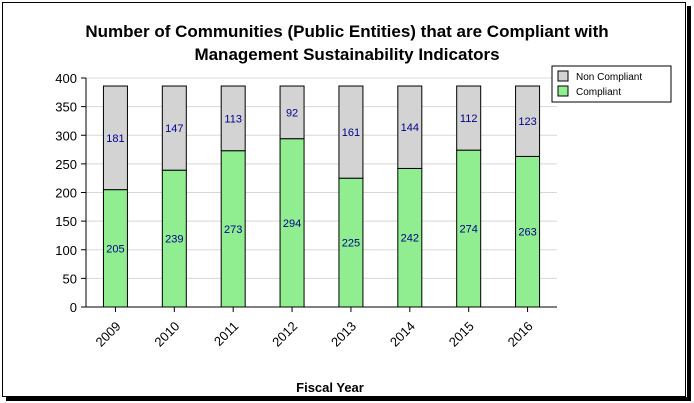 This screenshot has height=403, width=694. What do you see at coordinates (598, 92) in the screenshot?
I see `legend-label: Compliant` at bounding box center [598, 92].